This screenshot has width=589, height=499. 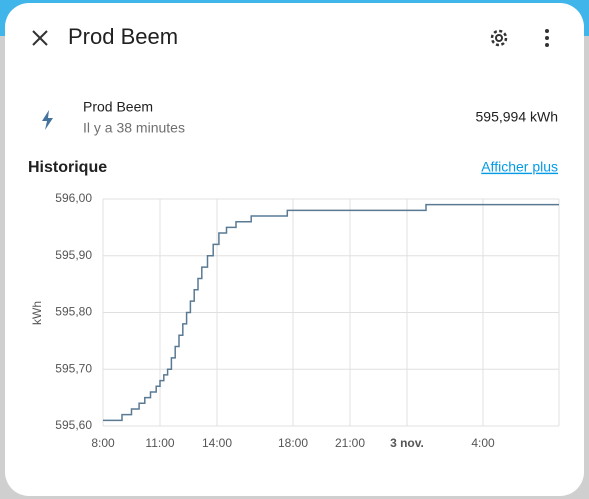 What do you see at coordinates (483, 443) in the screenshot?
I see `x-tick-label: 4:00` at bounding box center [483, 443].